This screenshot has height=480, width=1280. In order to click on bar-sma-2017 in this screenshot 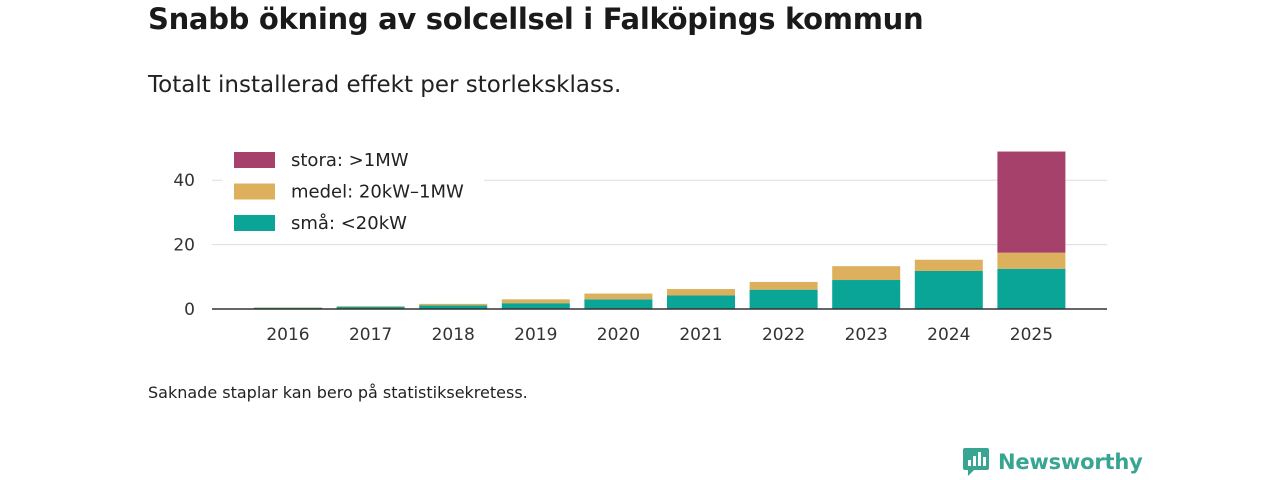, I will do `click(370, 307)`.